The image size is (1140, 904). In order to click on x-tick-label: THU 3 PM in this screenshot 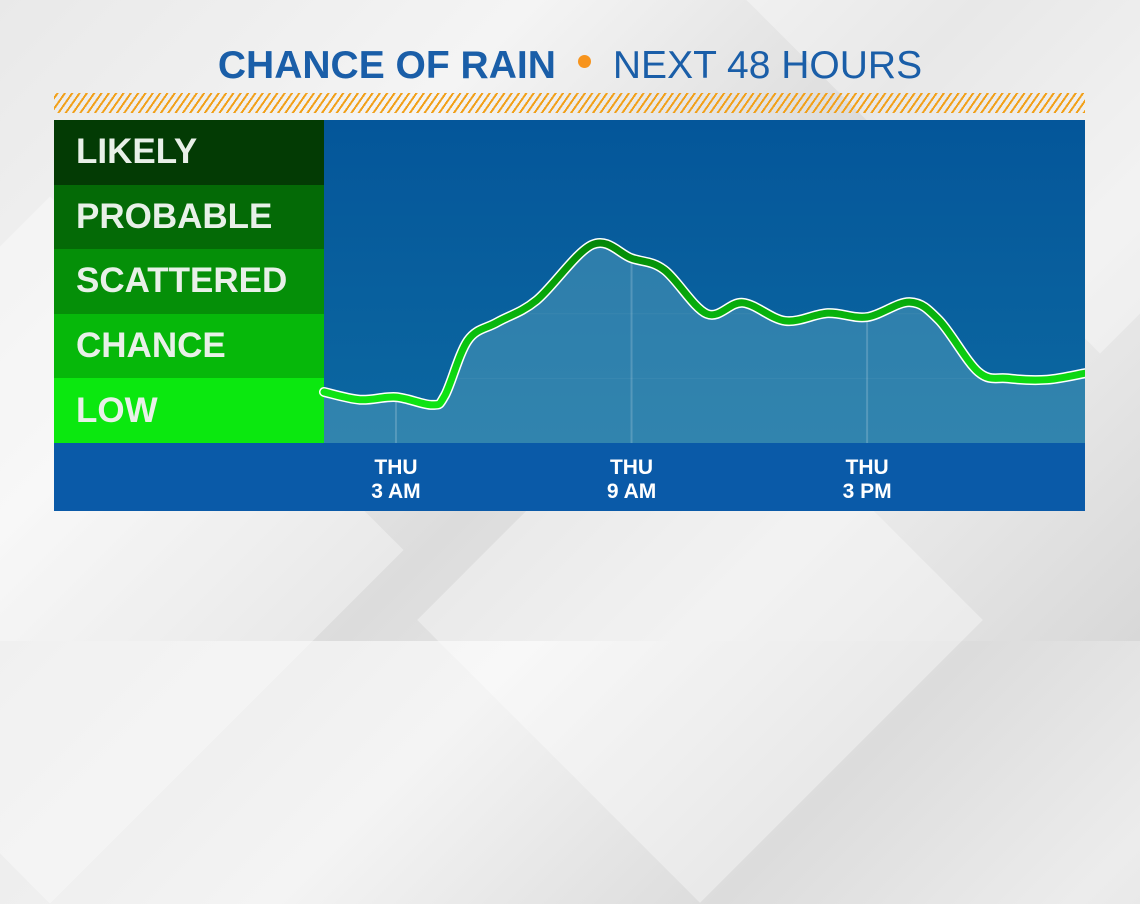, I will do `click(867, 480)`.